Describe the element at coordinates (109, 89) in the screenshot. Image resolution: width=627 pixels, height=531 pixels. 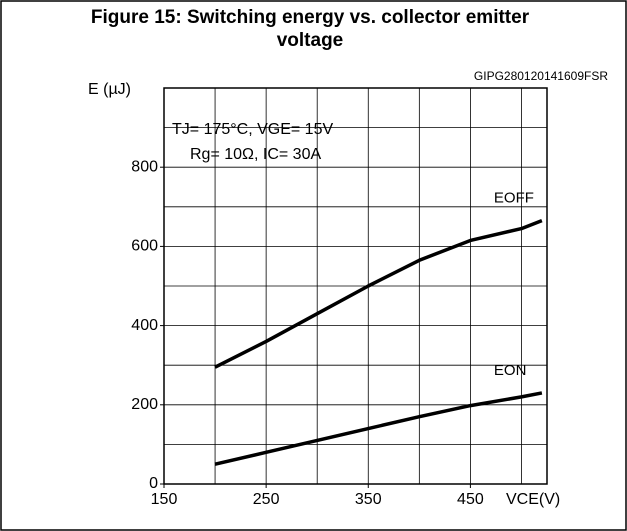
I see `y-axis-label: E (µJ)` at that location.